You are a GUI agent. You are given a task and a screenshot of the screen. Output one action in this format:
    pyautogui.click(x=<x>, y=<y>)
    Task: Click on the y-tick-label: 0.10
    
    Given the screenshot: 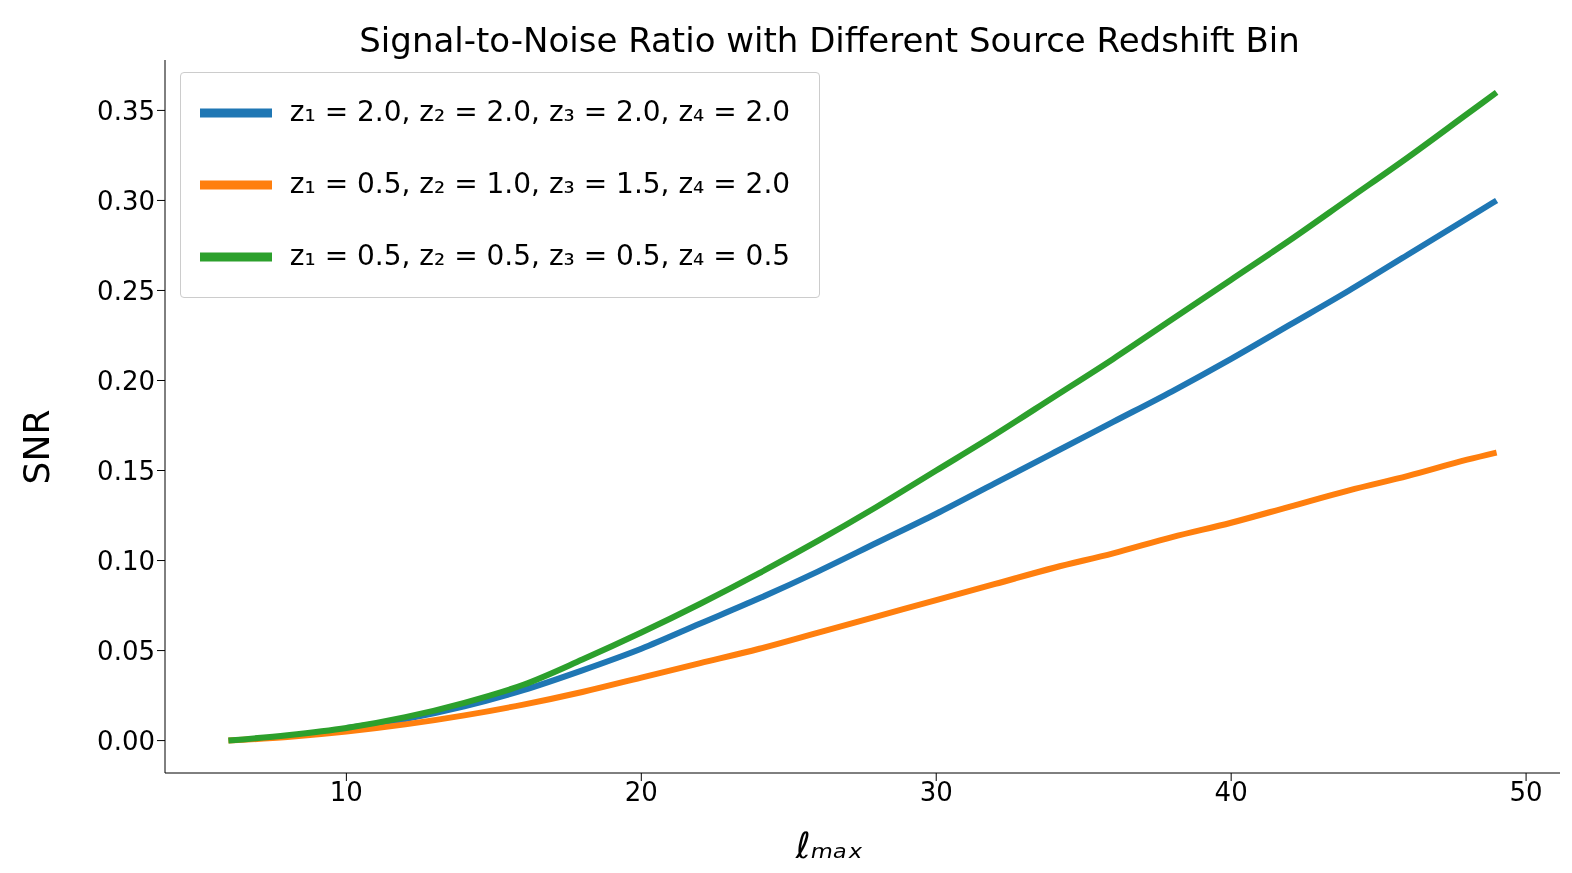 What is the action you would take?
    pyautogui.click(x=126, y=560)
    